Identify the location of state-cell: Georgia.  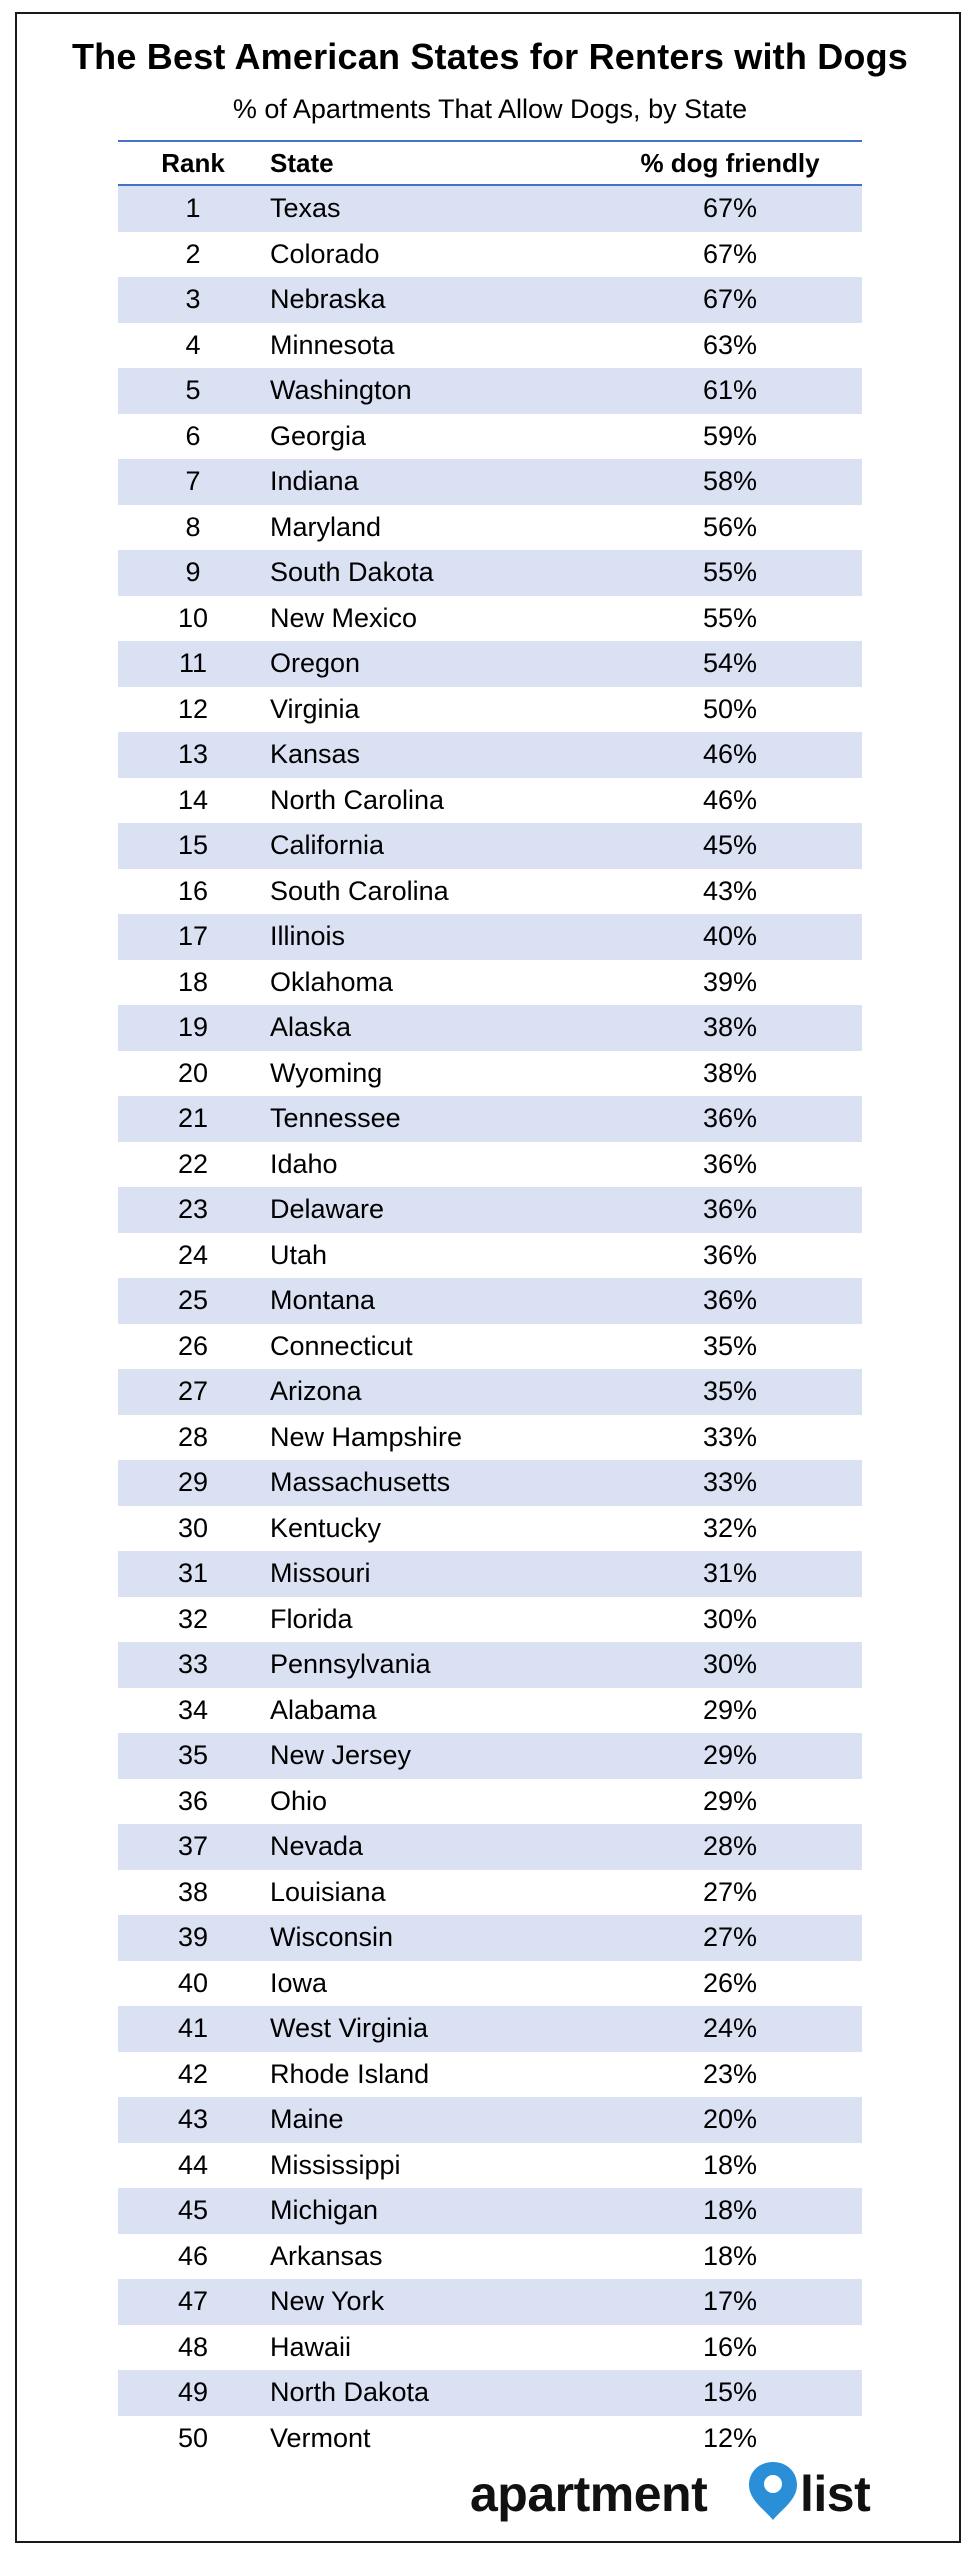
(318, 435).